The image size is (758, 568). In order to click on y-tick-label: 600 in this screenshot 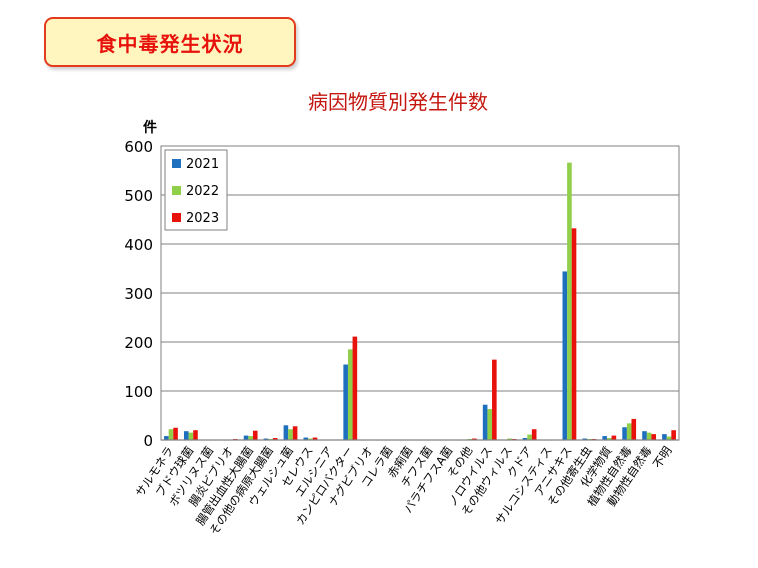, I will do `click(138, 147)`.